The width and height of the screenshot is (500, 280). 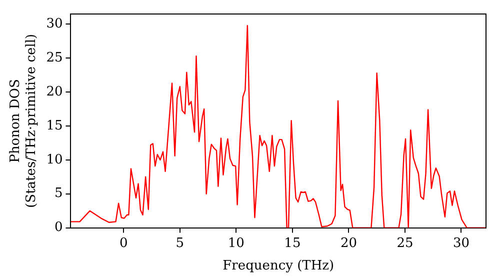 What do you see at coordinates (23, 121) in the screenshot?
I see `y-axis-title: Phonon DOS (States/THz·primitive cell)` at bounding box center [23, 121].